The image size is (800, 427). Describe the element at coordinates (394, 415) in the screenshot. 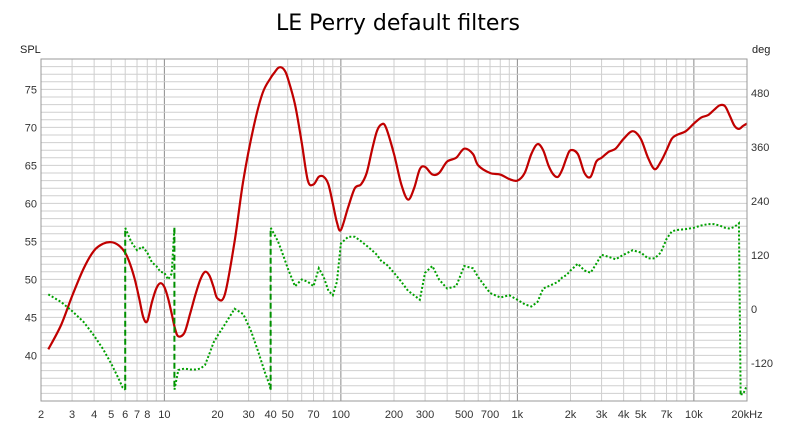

I see `x-tick-label: 200` at that location.